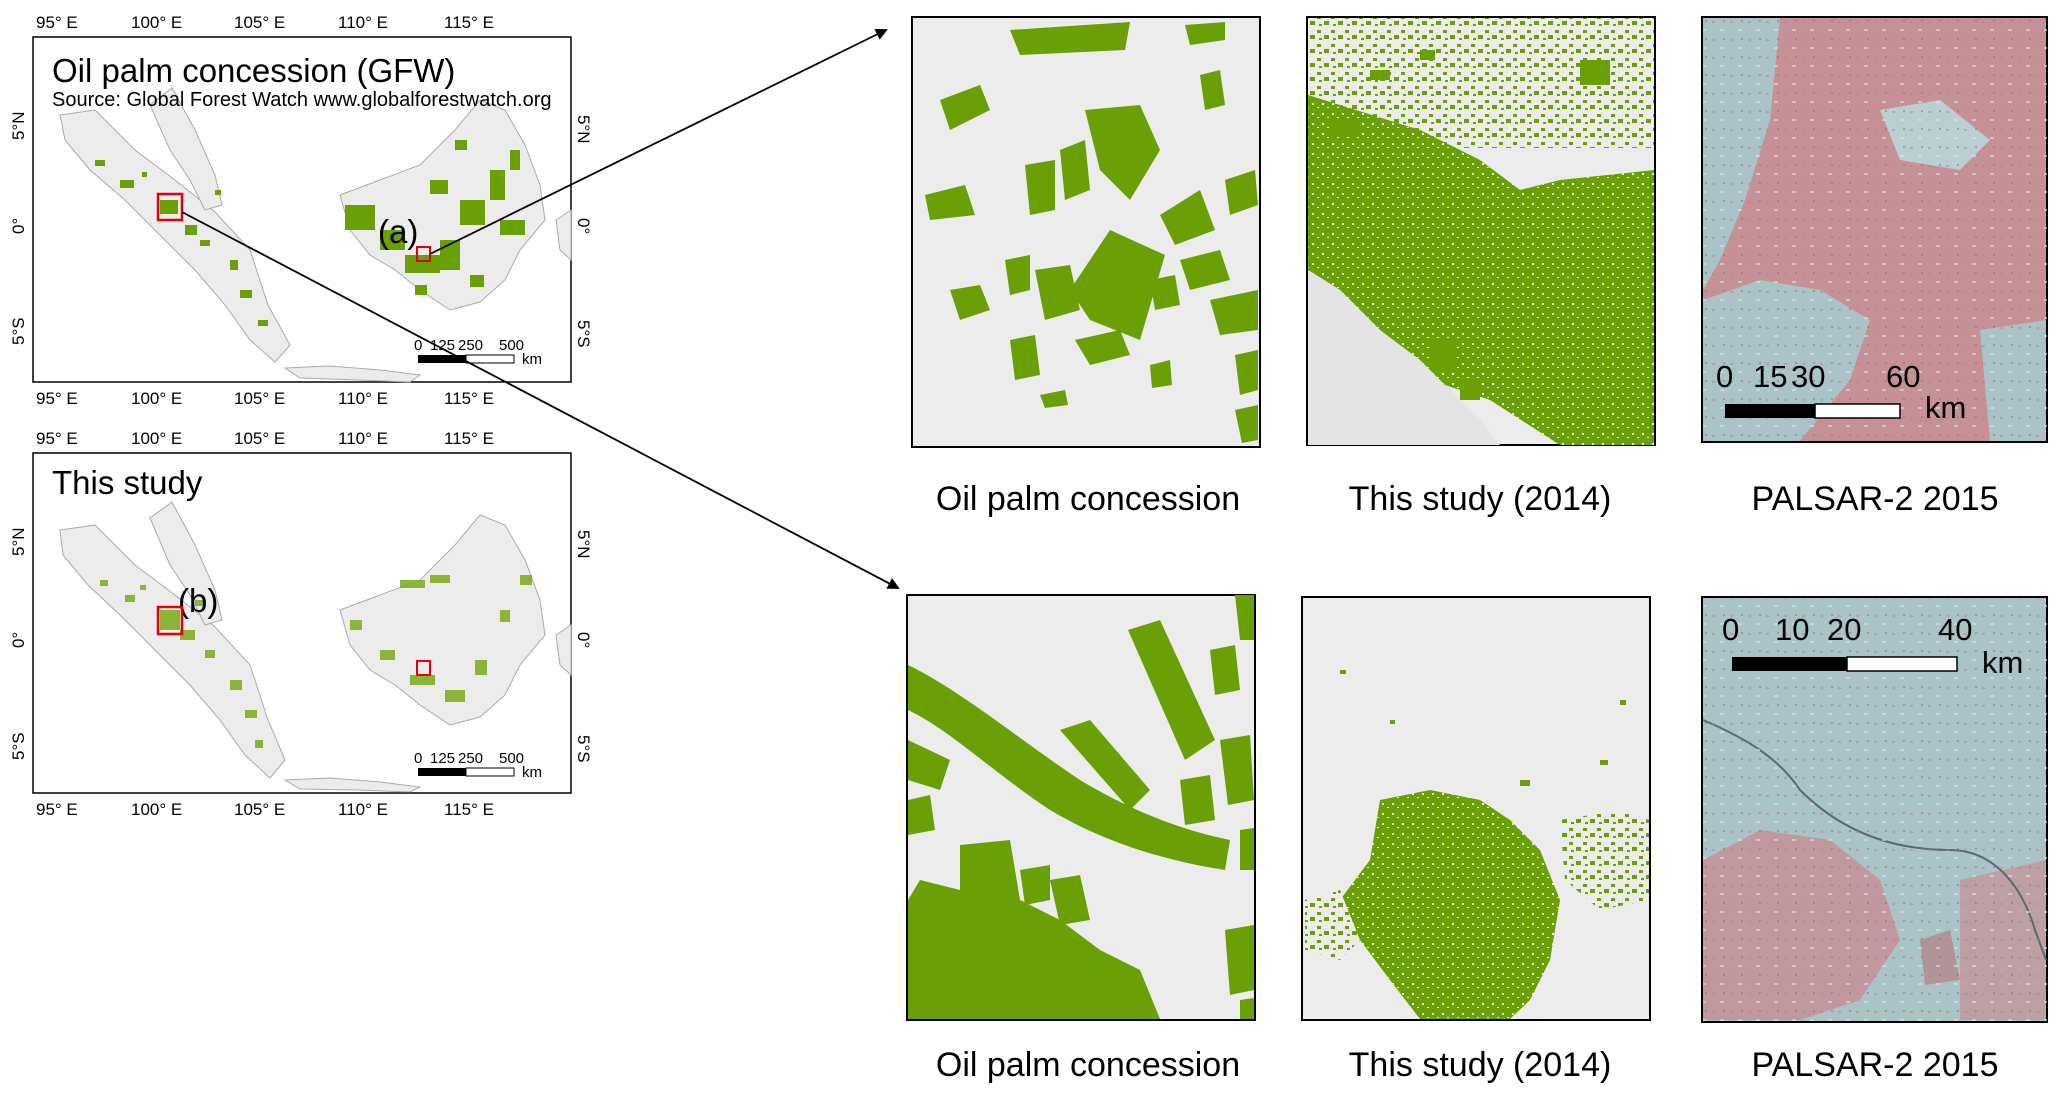 The image size is (2067, 1110). What do you see at coordinates (563, 235) in the screenshot?
I see `map-a-sulawesi` at bounding box center [563, 235].